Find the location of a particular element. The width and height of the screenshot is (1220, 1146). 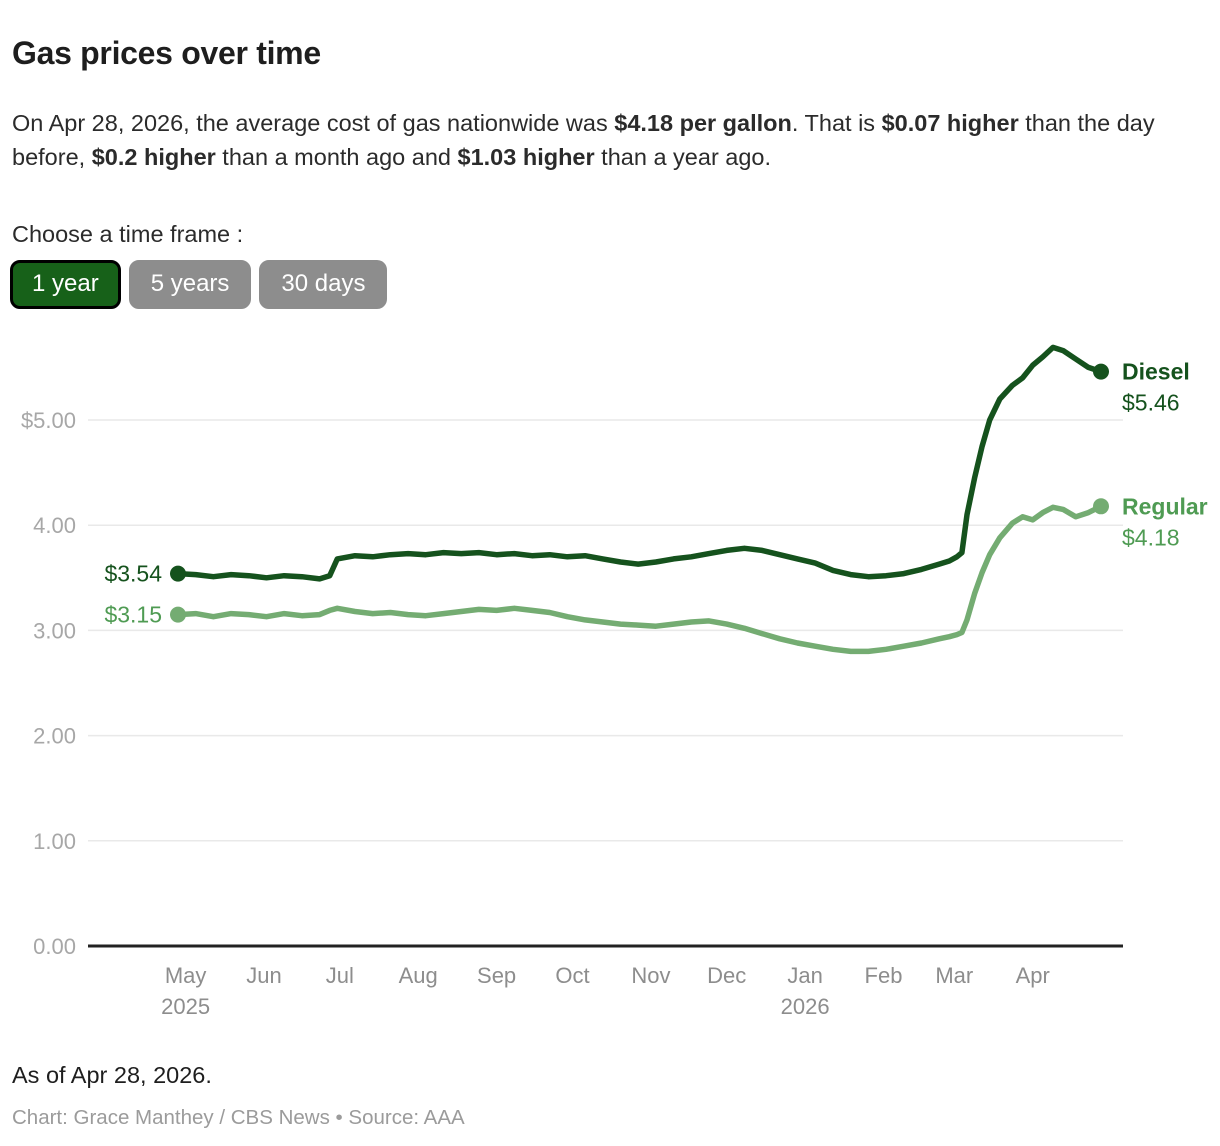

description-highlight: $0.2 higher is located at coordinates (153, 156).